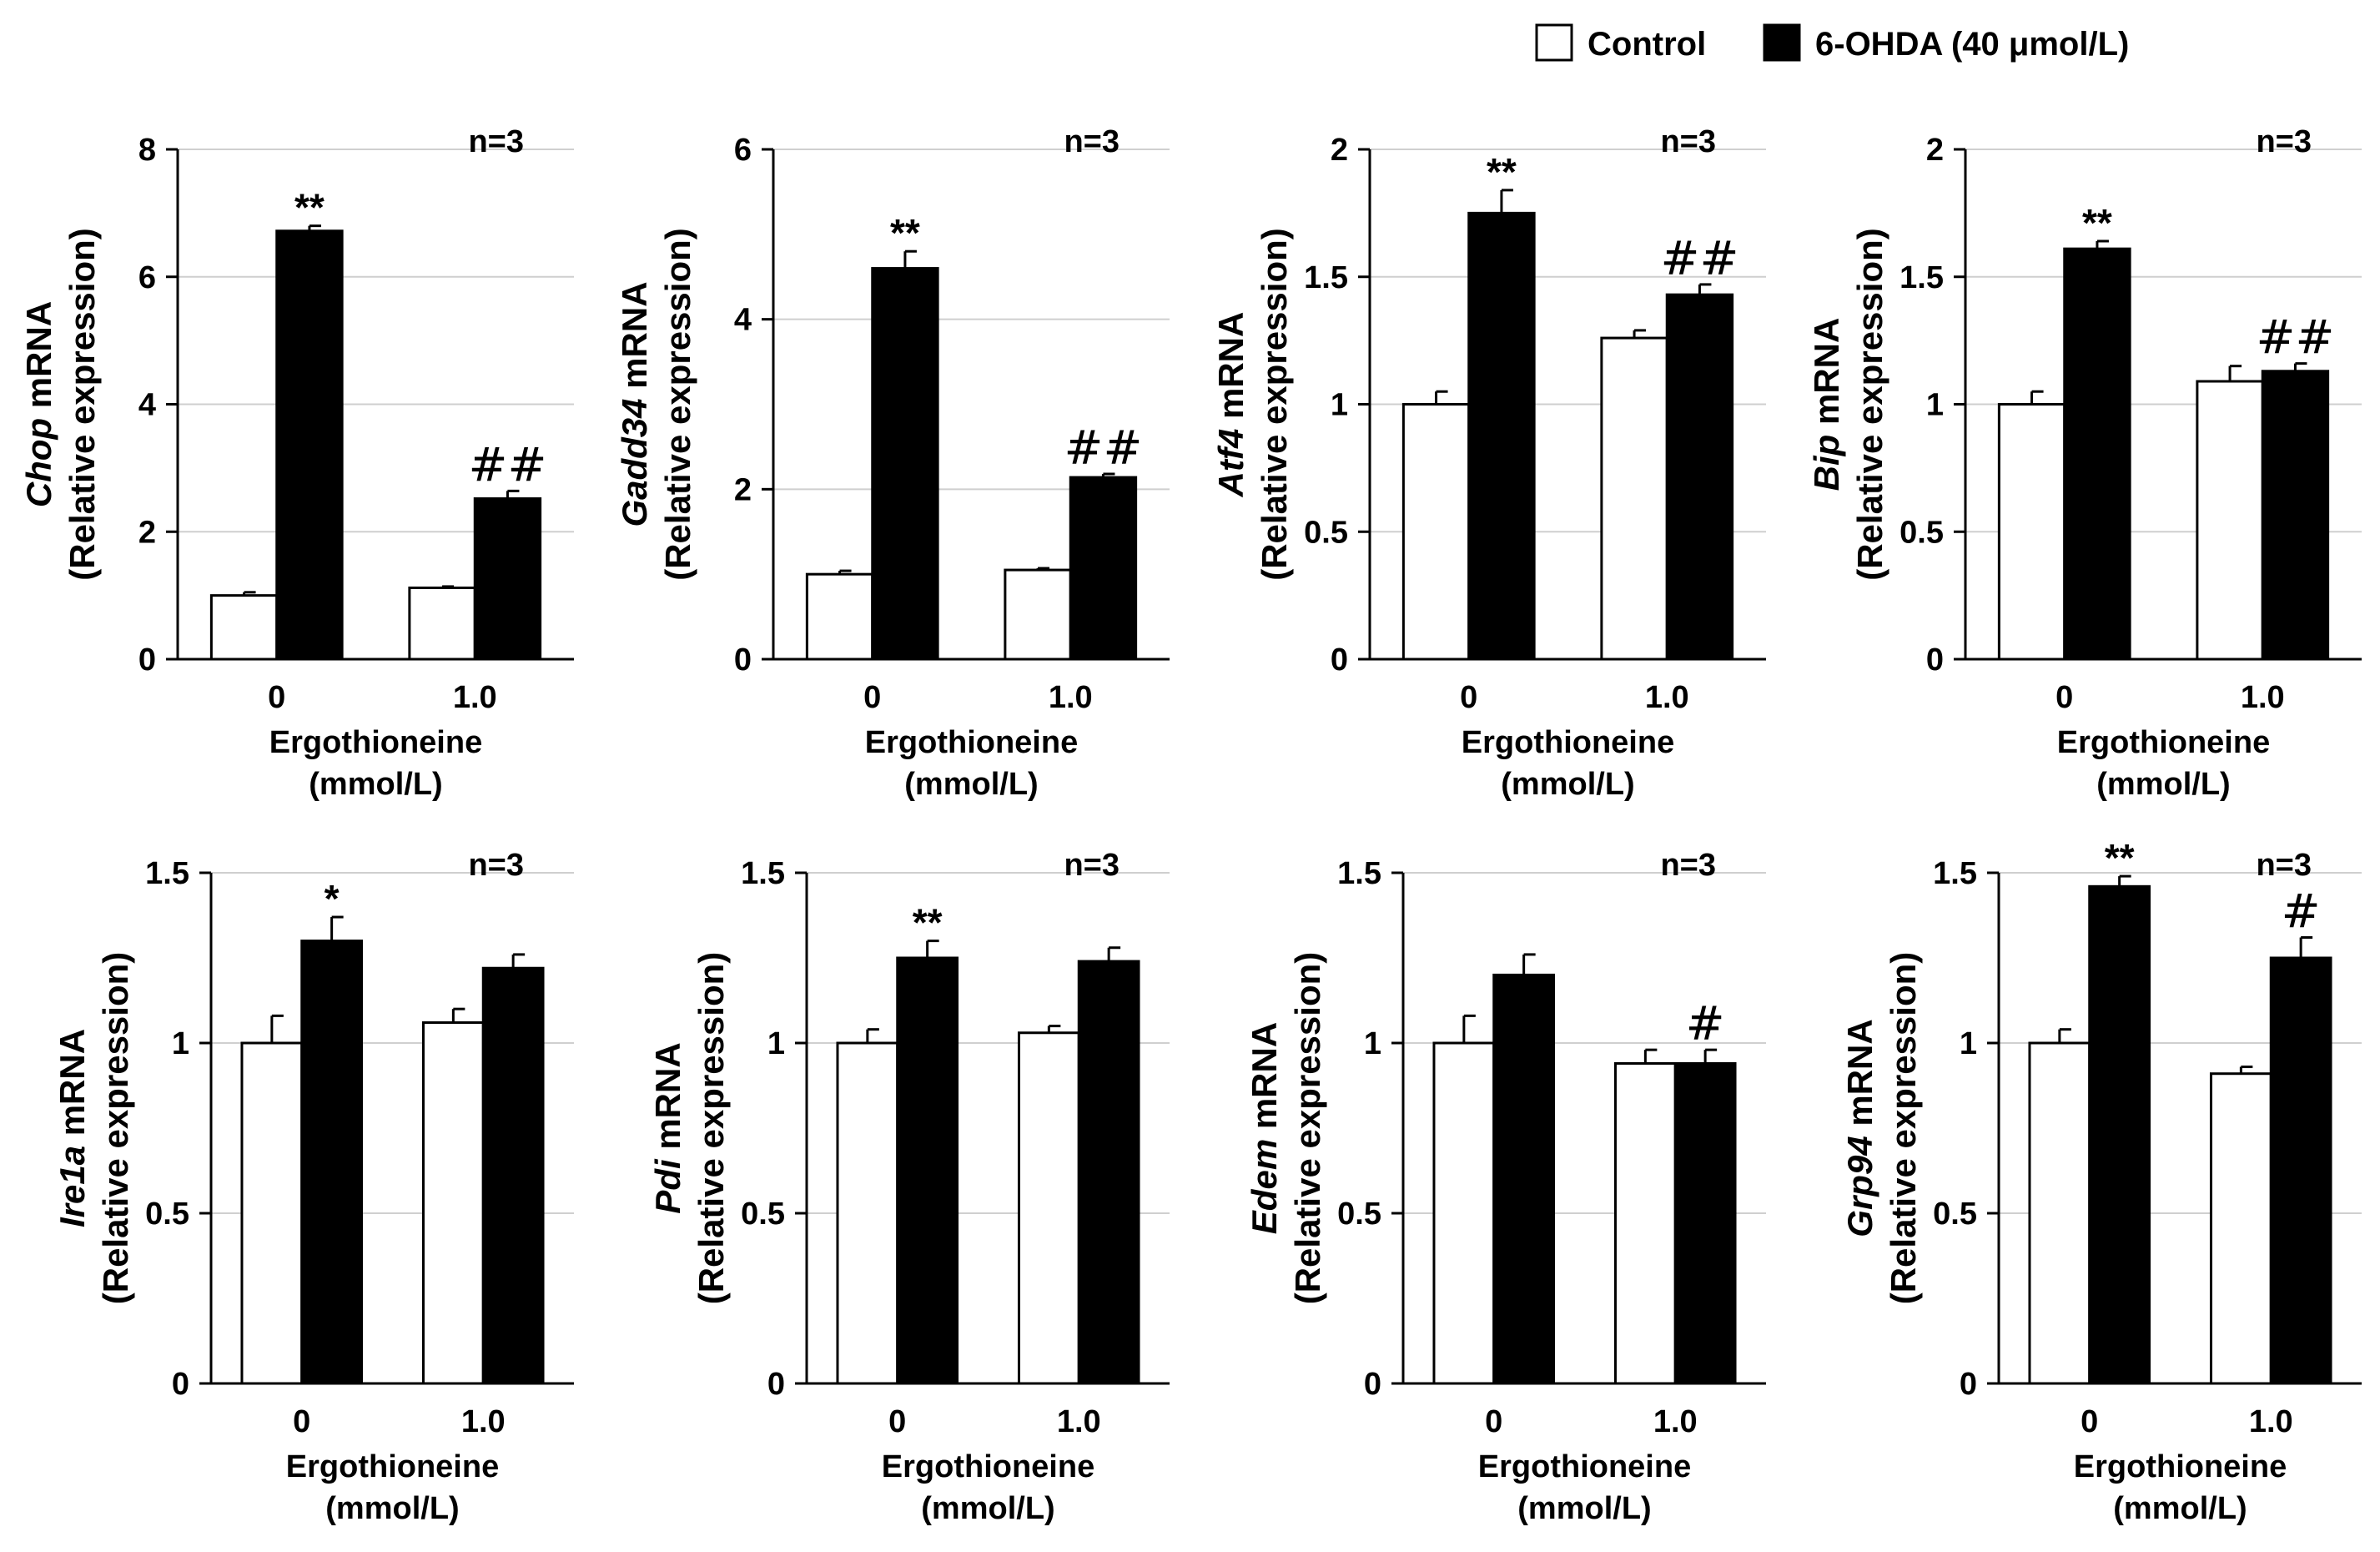 Image resolution: width=2380 pixels, height=1552 pixels. I want to click on y-axis-label: Chop mRNA, so click(38, 404).